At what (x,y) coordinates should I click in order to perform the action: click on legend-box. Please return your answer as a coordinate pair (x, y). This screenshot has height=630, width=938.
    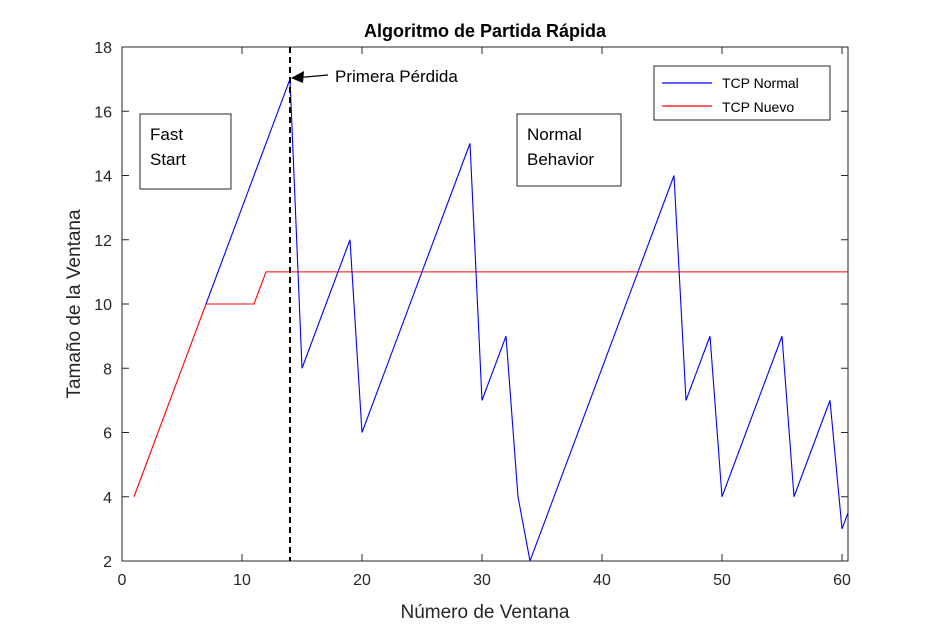
    Looking at the image, I should click on (742, 93).